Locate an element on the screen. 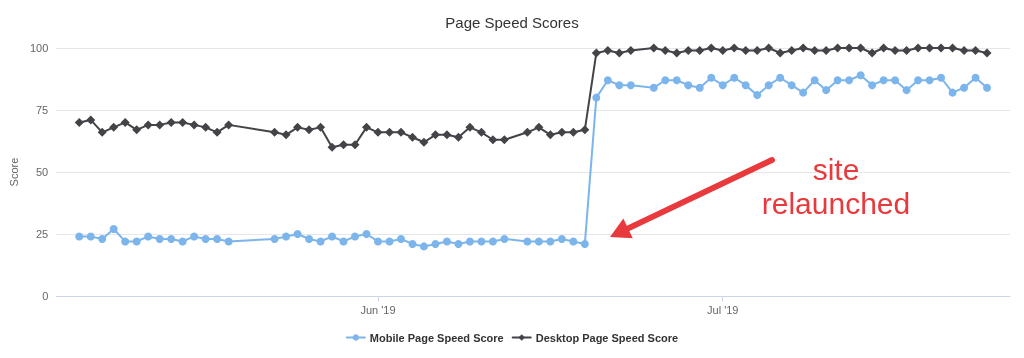 This screenshot has height=358, width=1024. legend-label: Mobile Page Speed Score is located at coordinates (436, 337).